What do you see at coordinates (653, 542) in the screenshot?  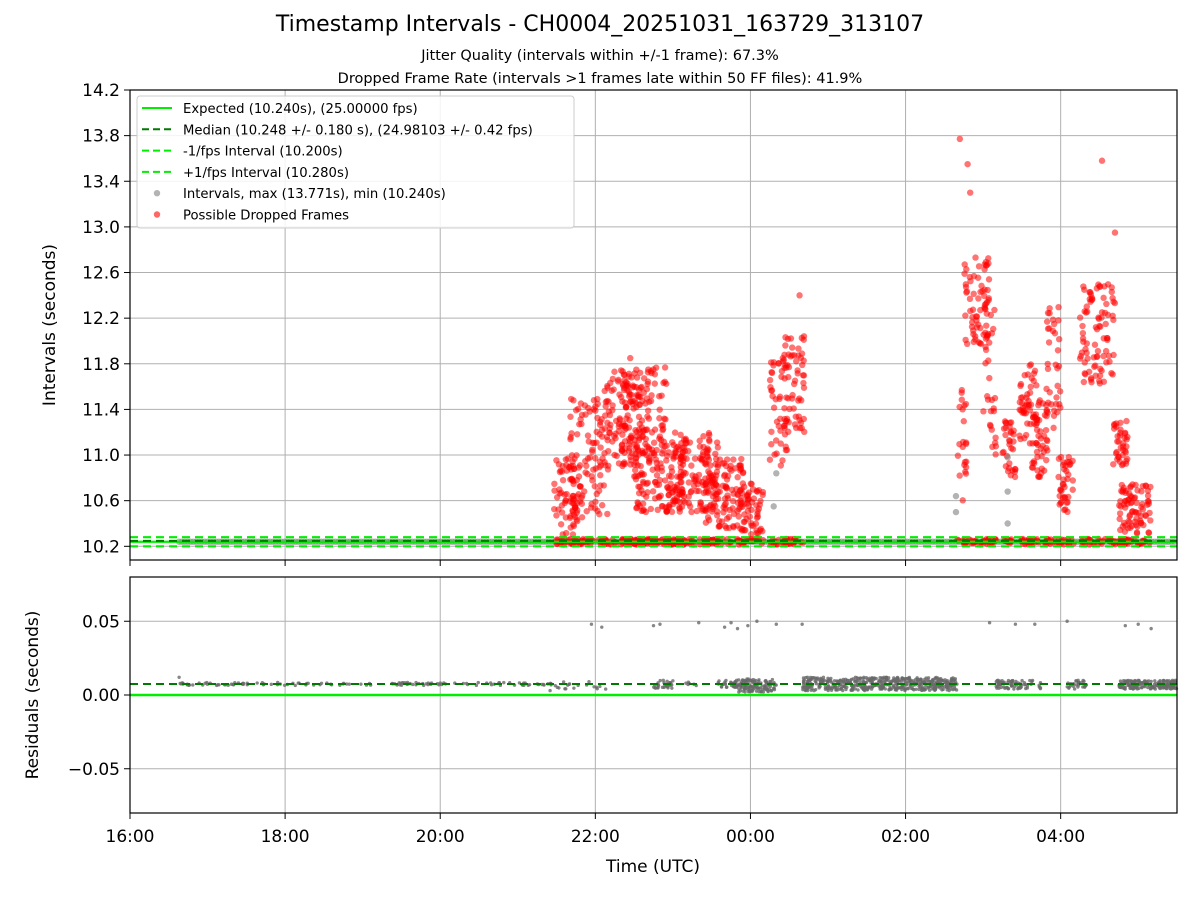 I see `intervals-reference-lines` at bounding box center [653, 542].